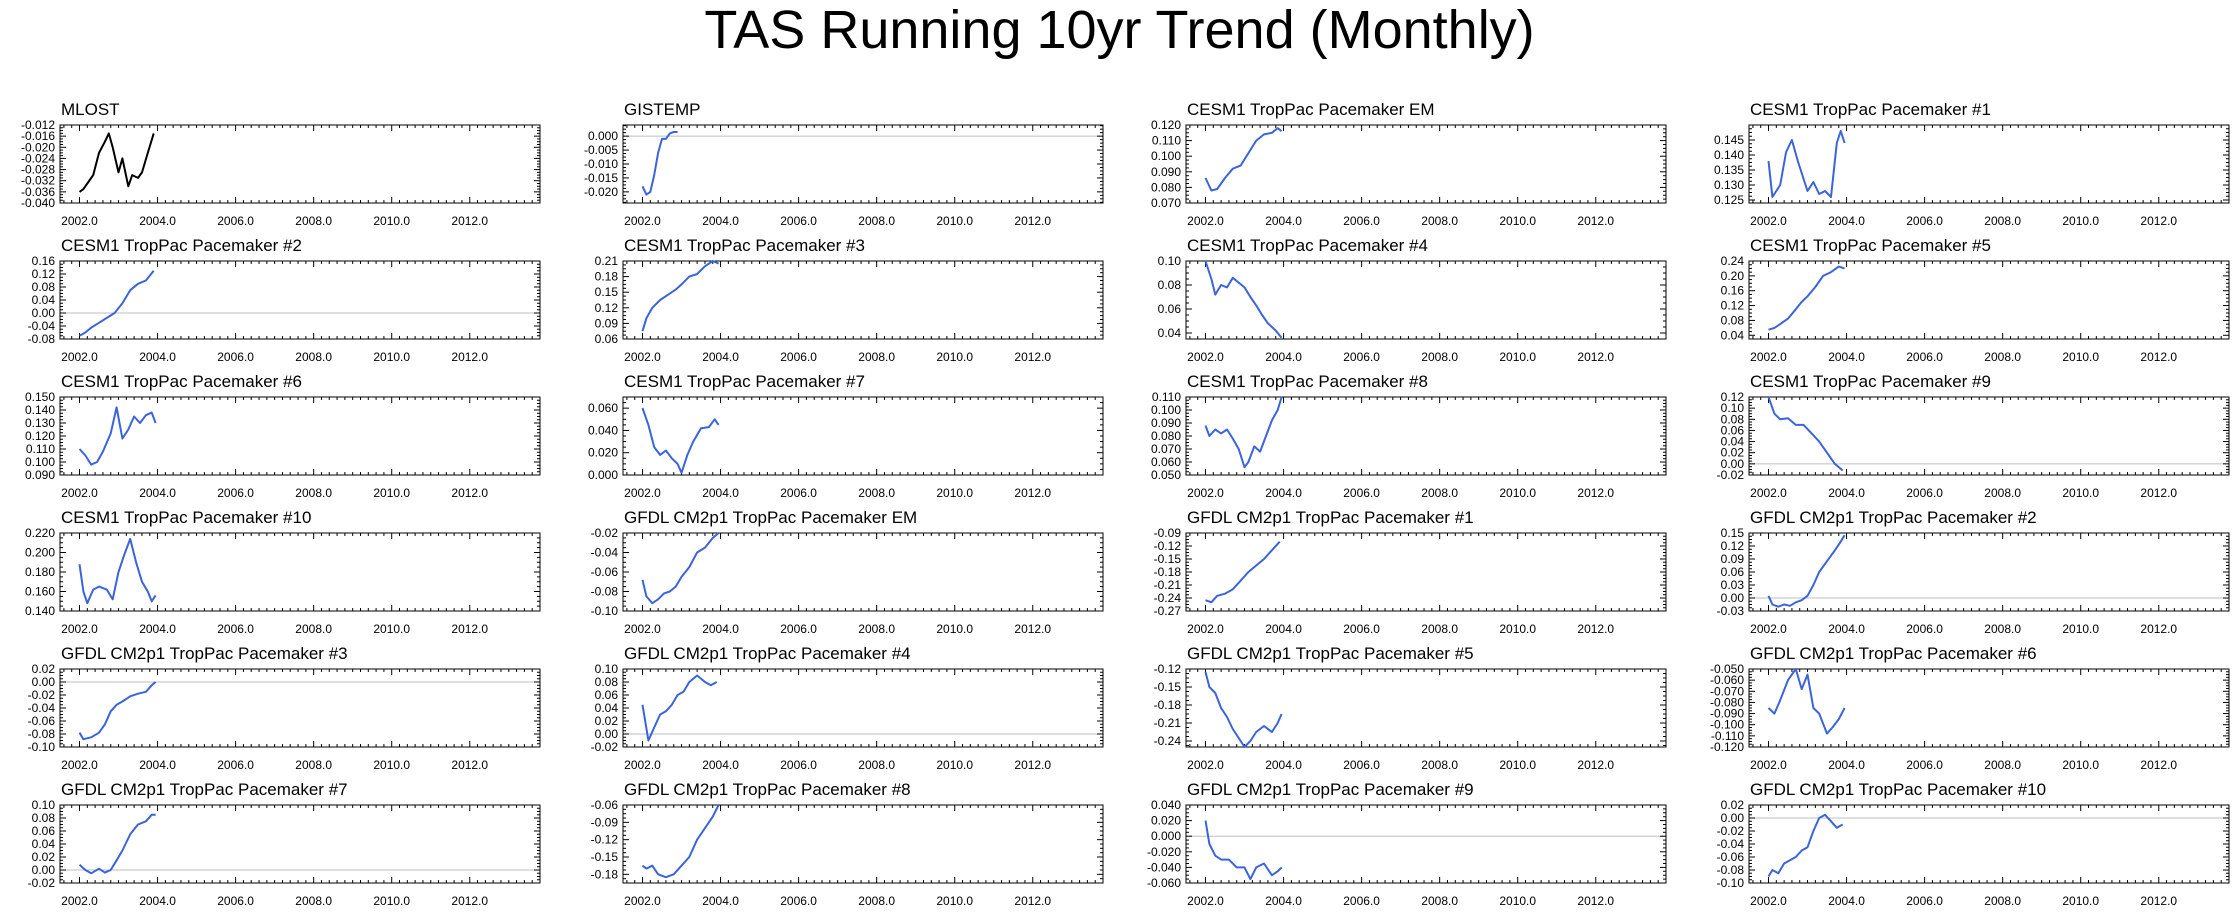 Image resolution: width=2239 pixels, height=924 pixels. I want to click on y-tick-label: -0.080, so click(1727, 702).